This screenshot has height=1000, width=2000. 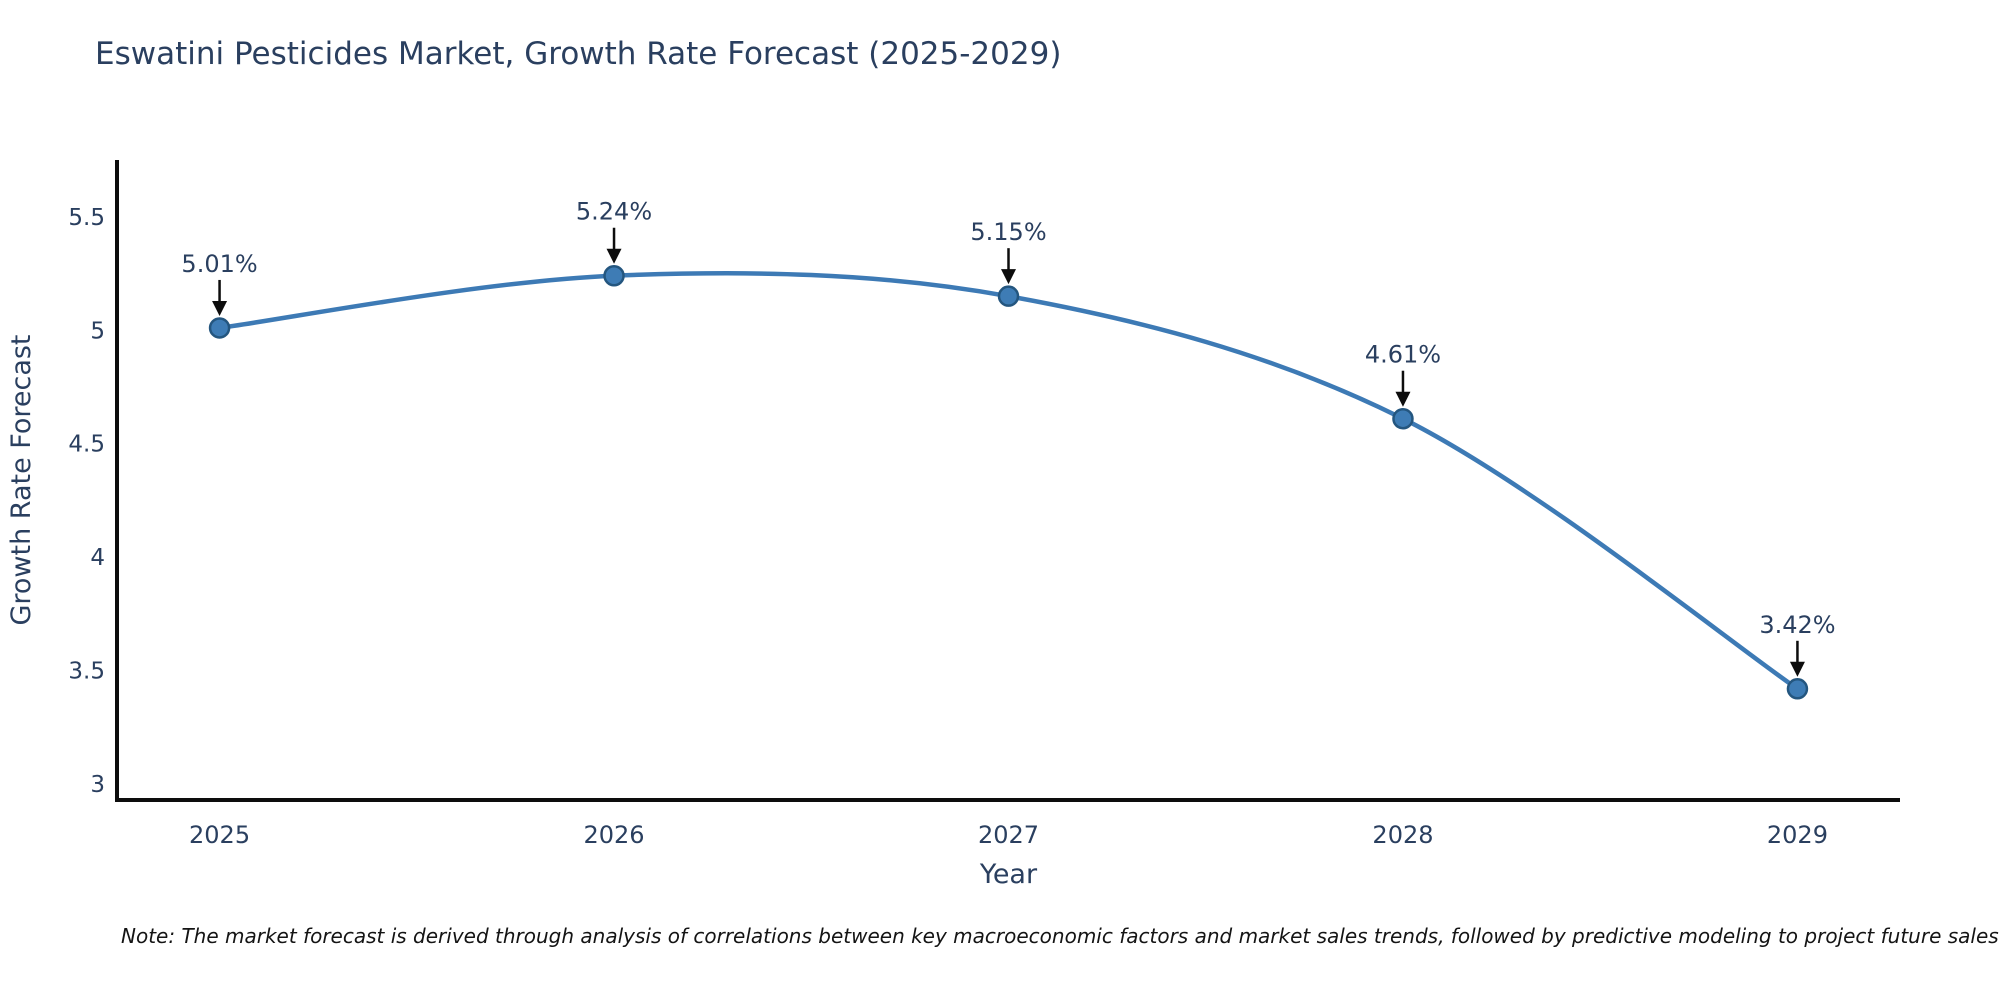 What do you see at coordinates (97, 331) in the screenshot?
I see `y-tick-label: 5` at bounding box center [97, 331].